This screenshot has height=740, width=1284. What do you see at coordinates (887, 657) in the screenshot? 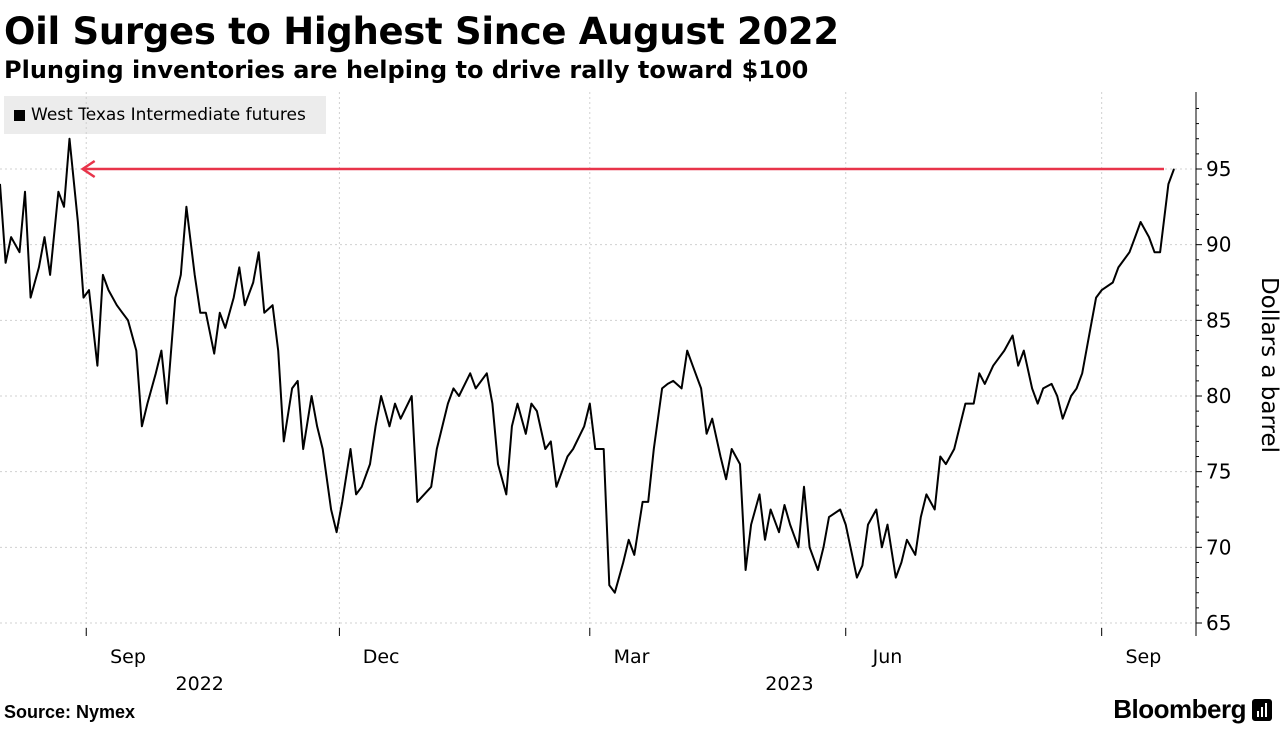
I see `xtick-label-Jun: Jun` at bounding box center [887, 657].